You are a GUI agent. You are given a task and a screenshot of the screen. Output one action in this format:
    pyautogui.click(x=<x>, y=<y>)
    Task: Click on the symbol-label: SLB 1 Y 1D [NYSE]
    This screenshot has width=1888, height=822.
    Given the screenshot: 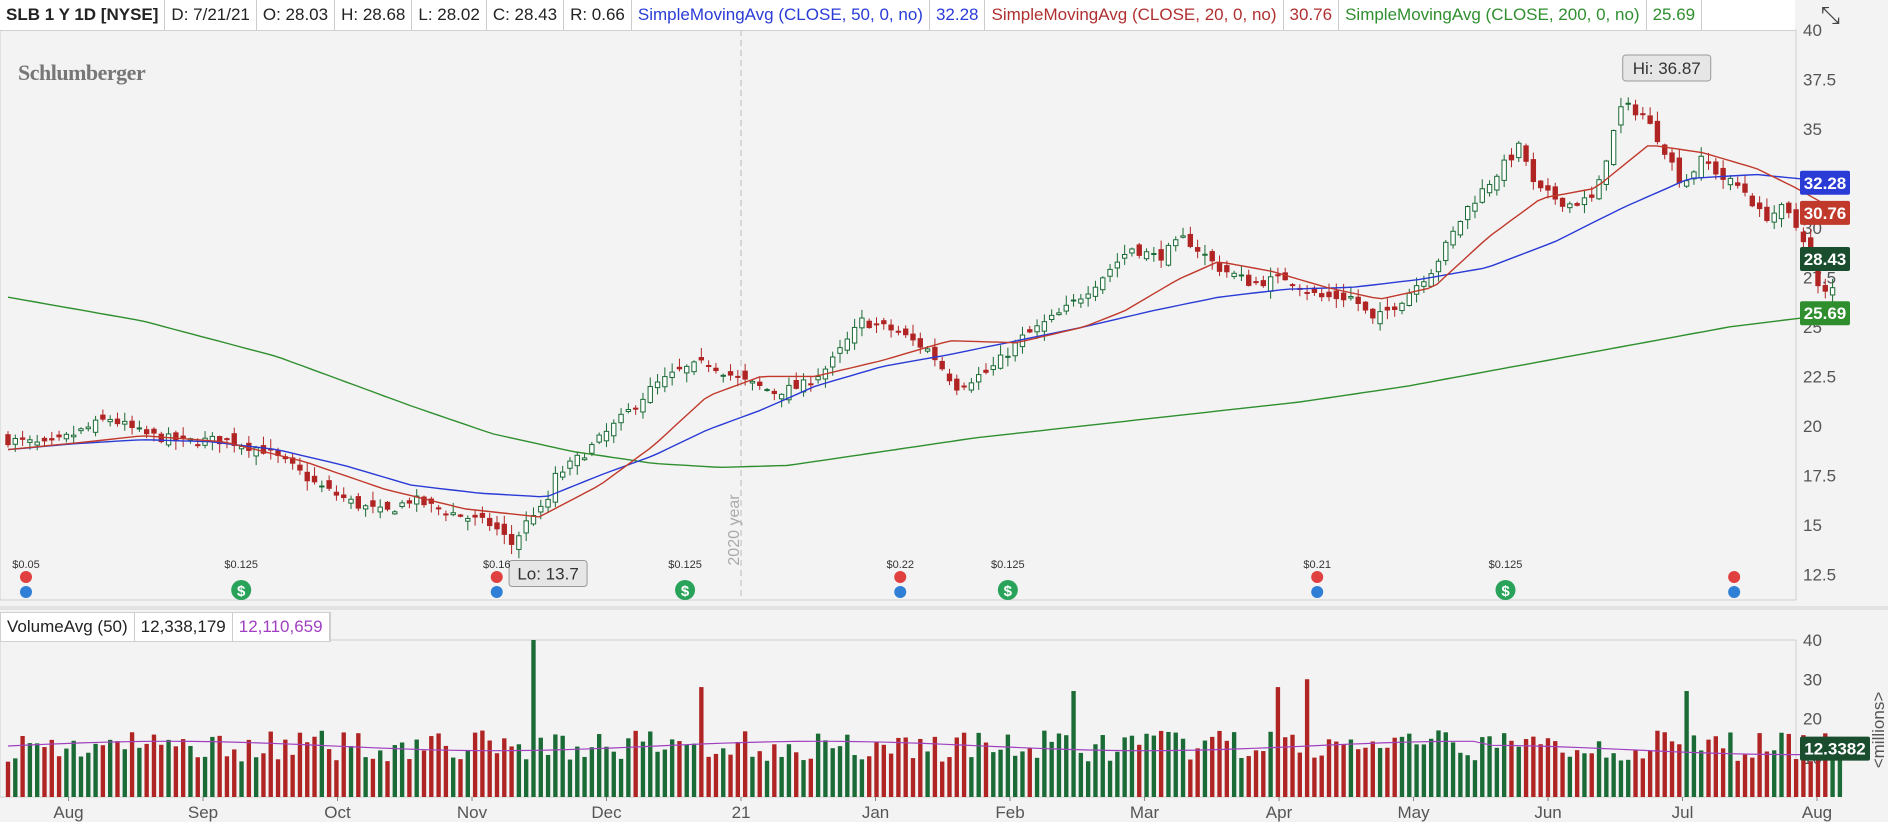 What is the action you would take?
    pyautogui.click(x=83, y=15)
    